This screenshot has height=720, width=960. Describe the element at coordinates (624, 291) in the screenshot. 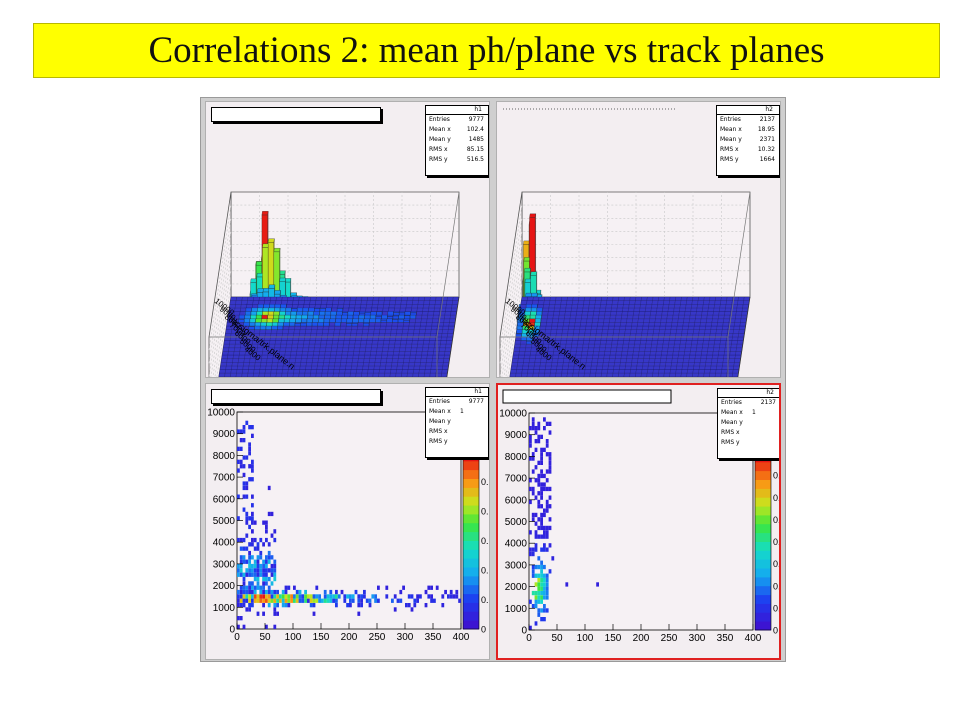

I see `wall-gridline` at that location.